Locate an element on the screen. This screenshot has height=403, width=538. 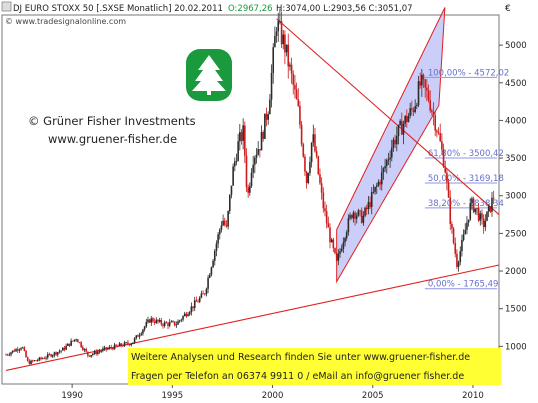
fib-level-label: 38,20% - 2838,34 is located at coordinates (466, 204).